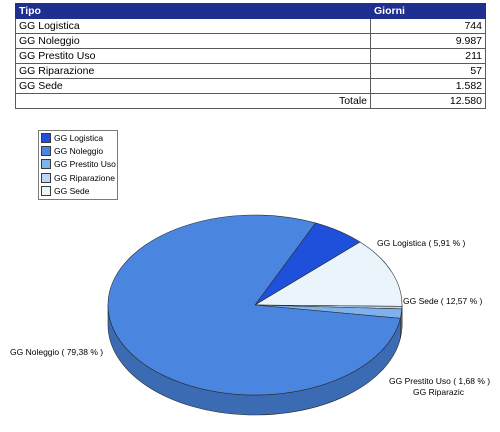  I want to click on slice-label: GG Noleggio ( 79,38 % ), so click(56, 352).